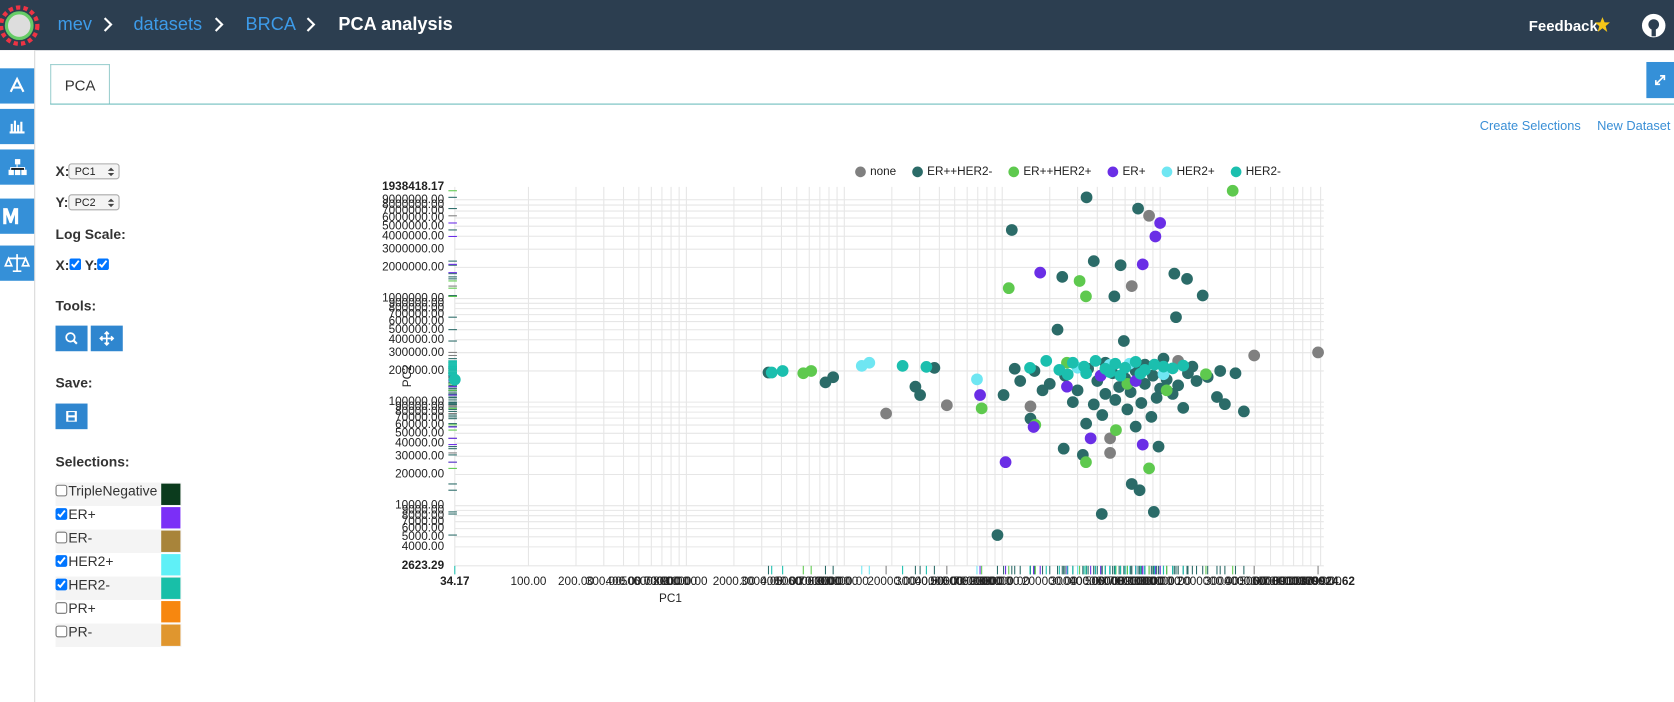 The image size is (1674, 702). Describe the element at coordinates (118, 541) in the screenshot. I see `selection-row: ER-` at that location.